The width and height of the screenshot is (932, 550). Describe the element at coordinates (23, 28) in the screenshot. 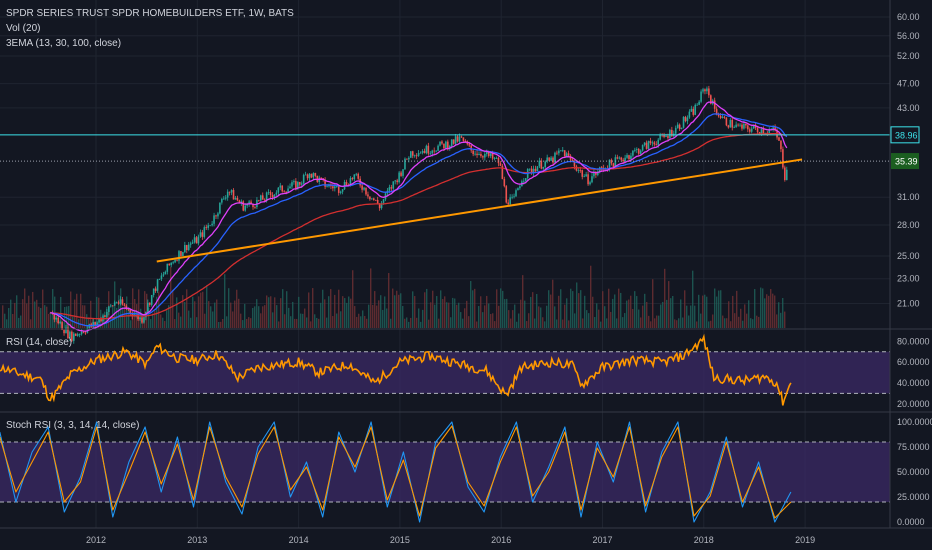

I see `volume-indicator-label: Vol (20)` at that location.